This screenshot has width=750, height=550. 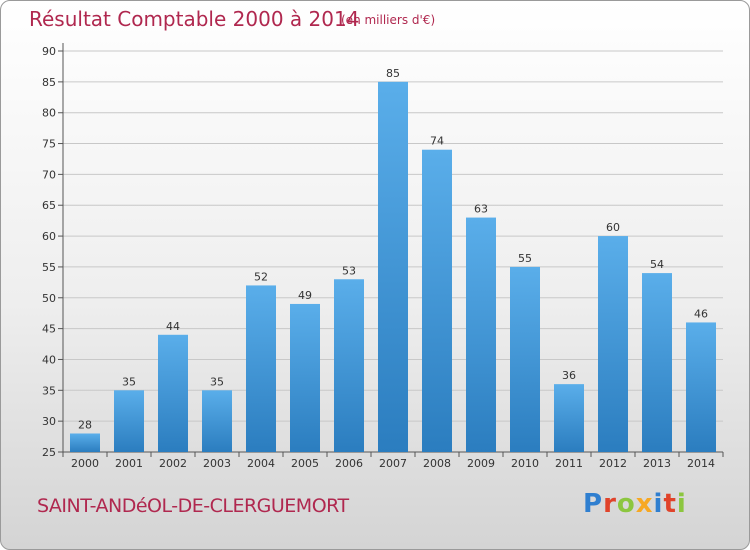 What do you see at coordinates (49, 205) in the screenshot?
I see `y-tick-label: 65` at bounding box center [49, 205].